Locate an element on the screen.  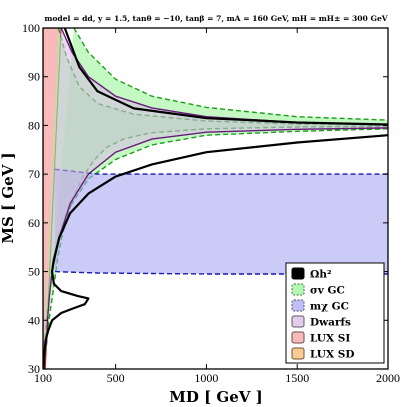
x-tick-label: 1500 is located at coordinates (297, 378).